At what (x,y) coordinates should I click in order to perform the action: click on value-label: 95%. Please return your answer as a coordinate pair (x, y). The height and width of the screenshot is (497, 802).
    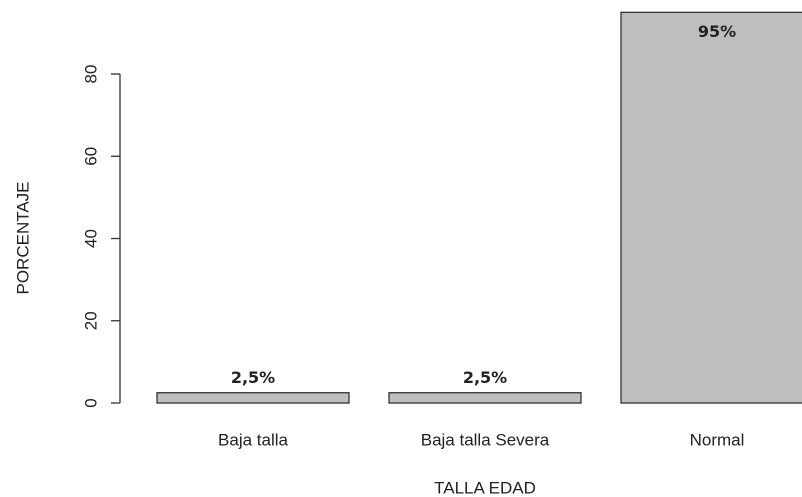
    Looking at the image, I should click on (717, 31).